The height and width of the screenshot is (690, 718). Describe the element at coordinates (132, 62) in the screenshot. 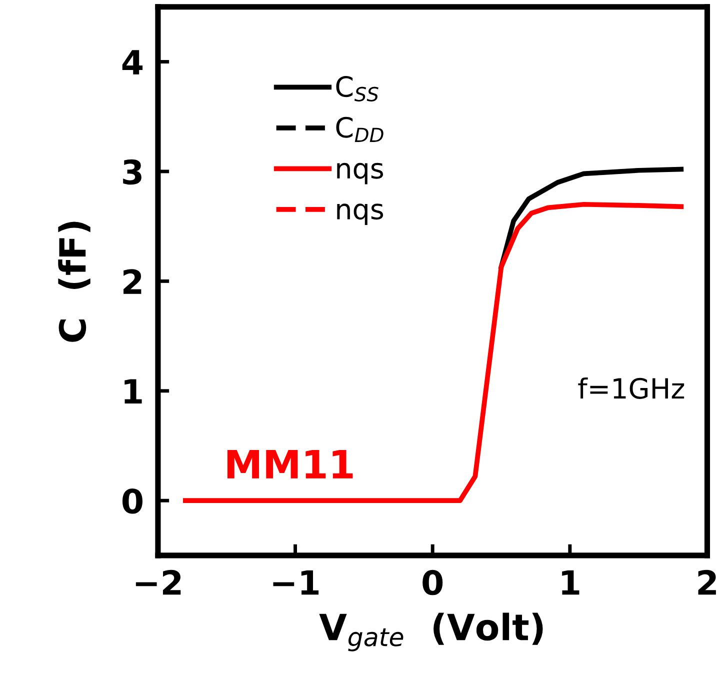

I see `y-tick-label: 4` at that location.